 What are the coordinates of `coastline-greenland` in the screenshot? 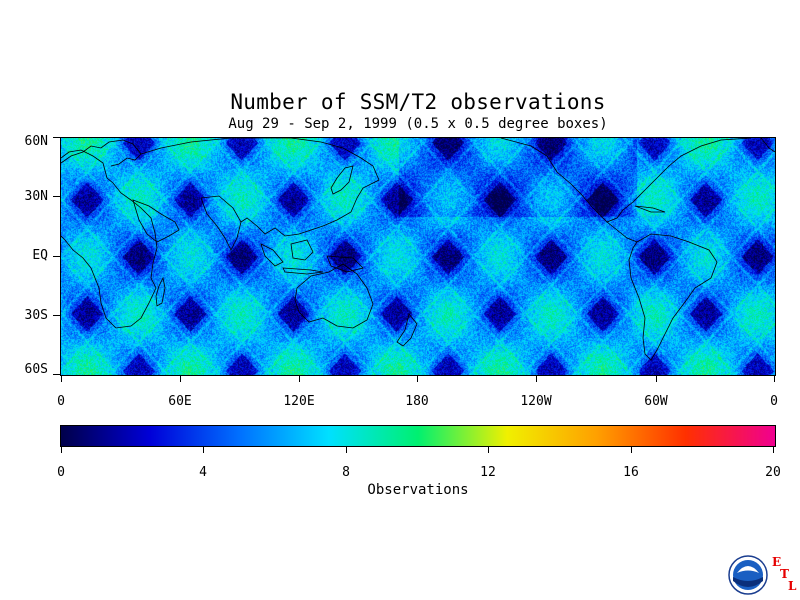 It's located at (767, 145).